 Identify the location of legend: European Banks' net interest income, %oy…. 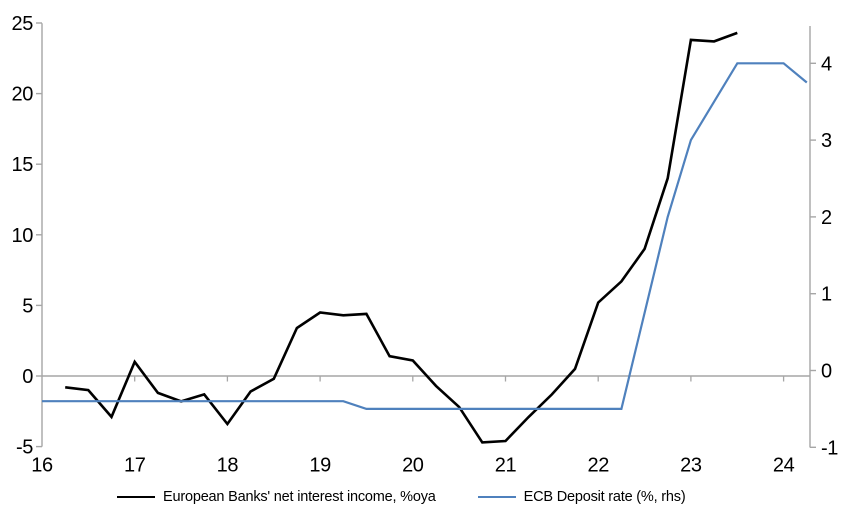
(401, 497).